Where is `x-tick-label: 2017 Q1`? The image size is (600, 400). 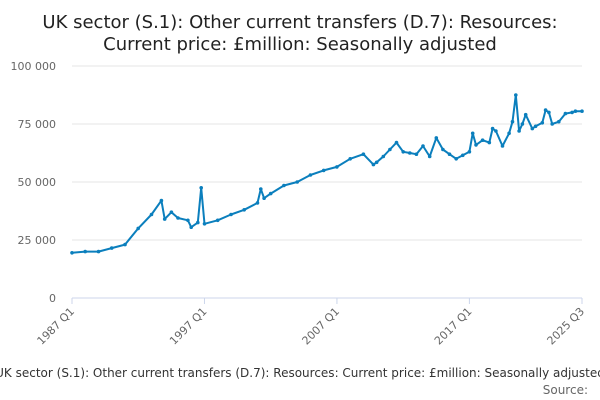 x-tick-label: 2017 Q1 is located at coordinates (453, 326).